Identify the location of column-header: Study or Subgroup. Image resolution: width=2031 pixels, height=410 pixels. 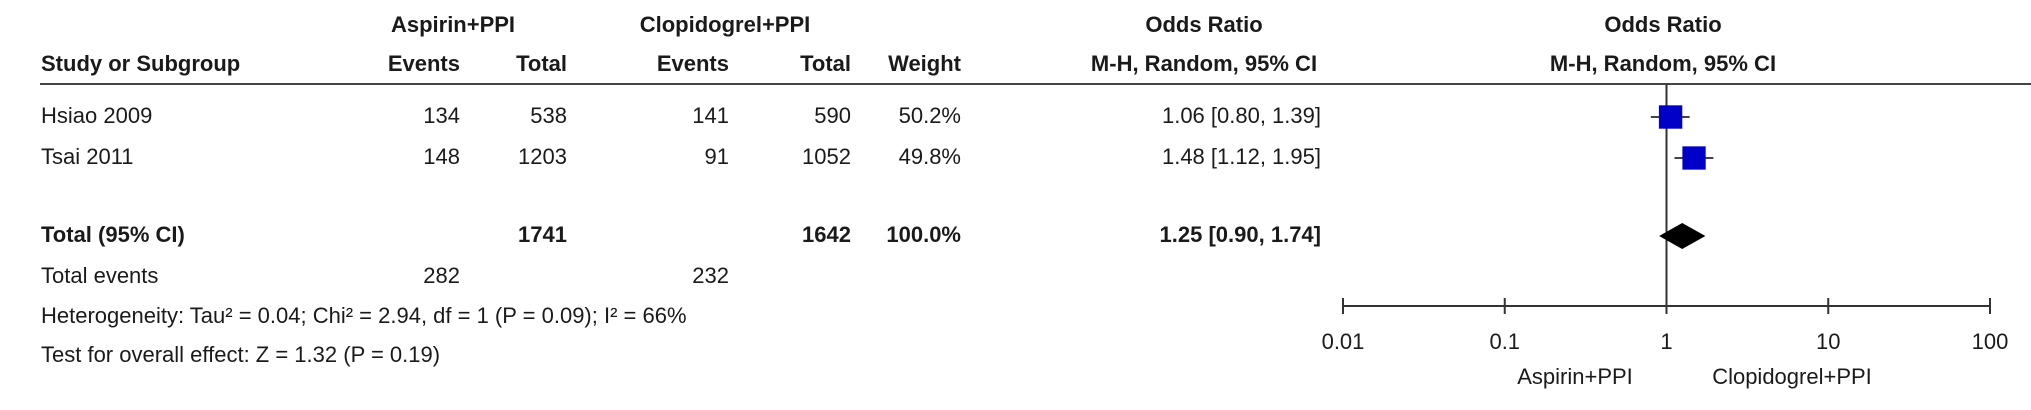
(140, 63).